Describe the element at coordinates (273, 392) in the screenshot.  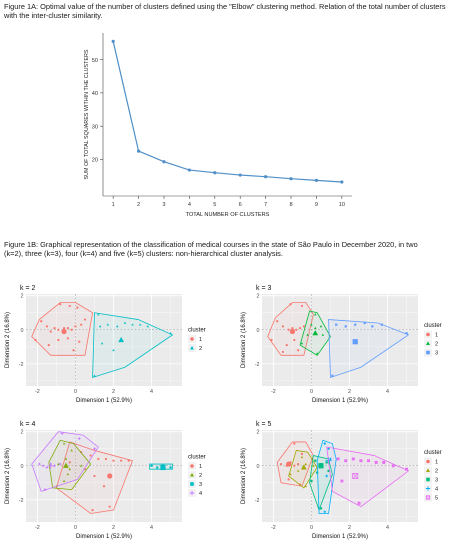
I see `x-tick-label: -2` at that location.